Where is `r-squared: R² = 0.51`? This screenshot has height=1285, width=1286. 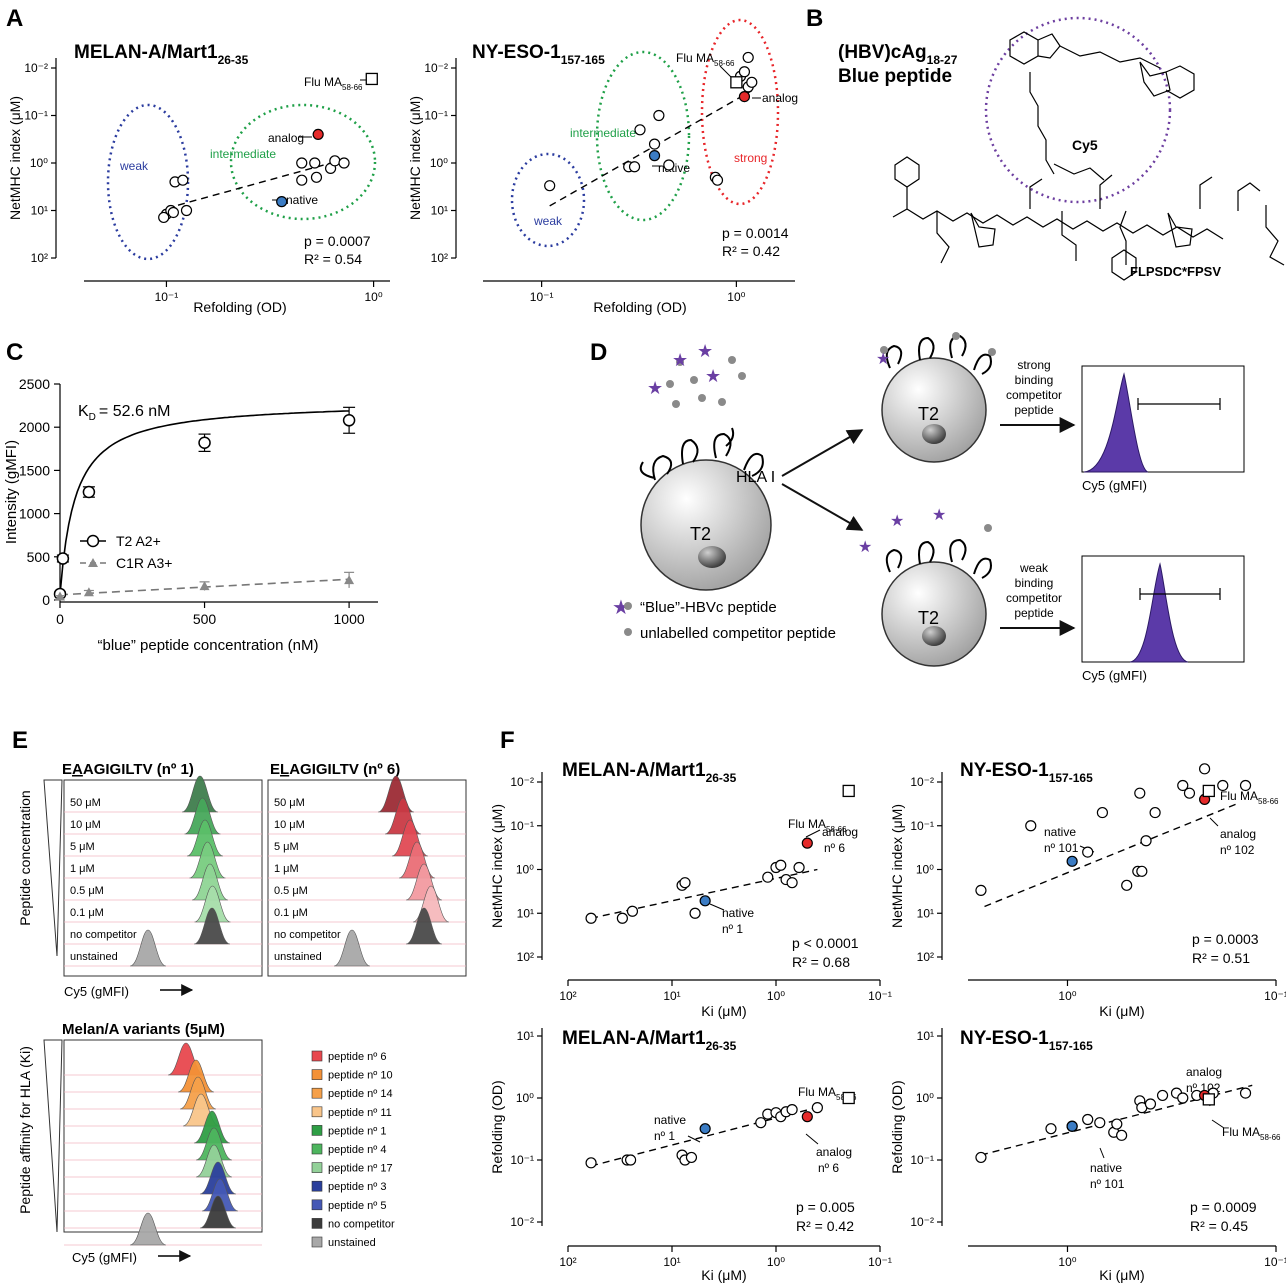 r-squared: R² = 0.51 is located at coordinates (1221, 958).